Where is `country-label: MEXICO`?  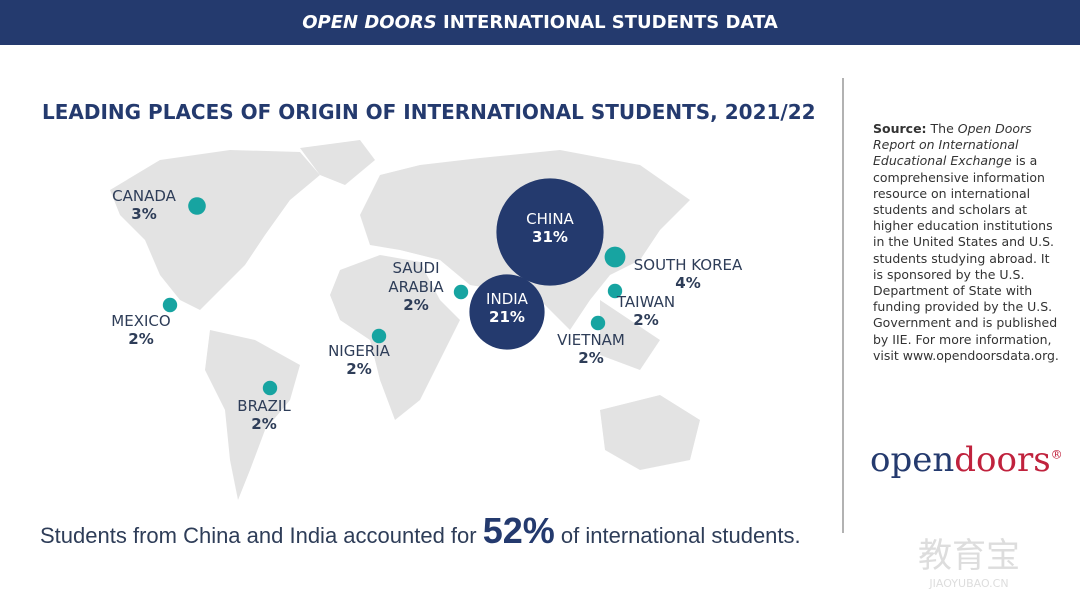 country-label: MEXICO is located at coordinates (140, 321).